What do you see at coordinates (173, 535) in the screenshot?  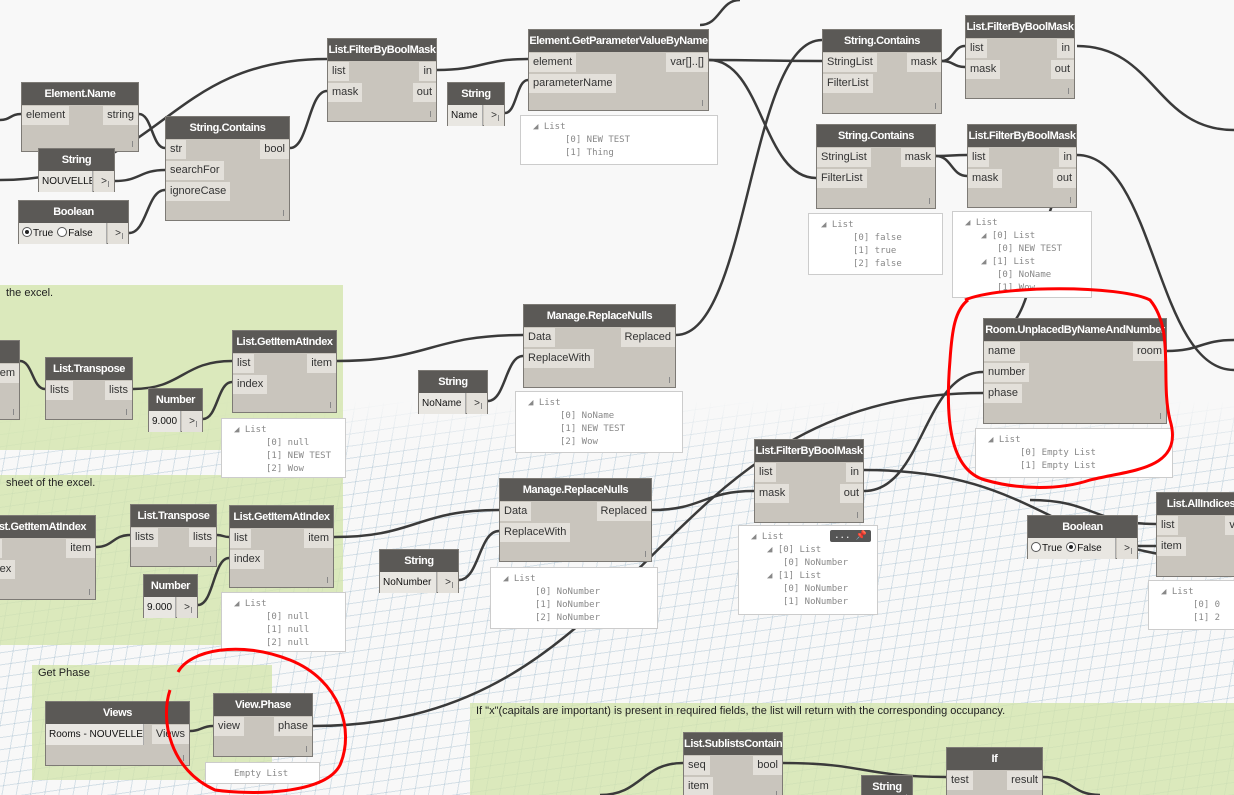 I see `node-transpose2: List.Transpose lists lists` at bounding box center [173, 535].